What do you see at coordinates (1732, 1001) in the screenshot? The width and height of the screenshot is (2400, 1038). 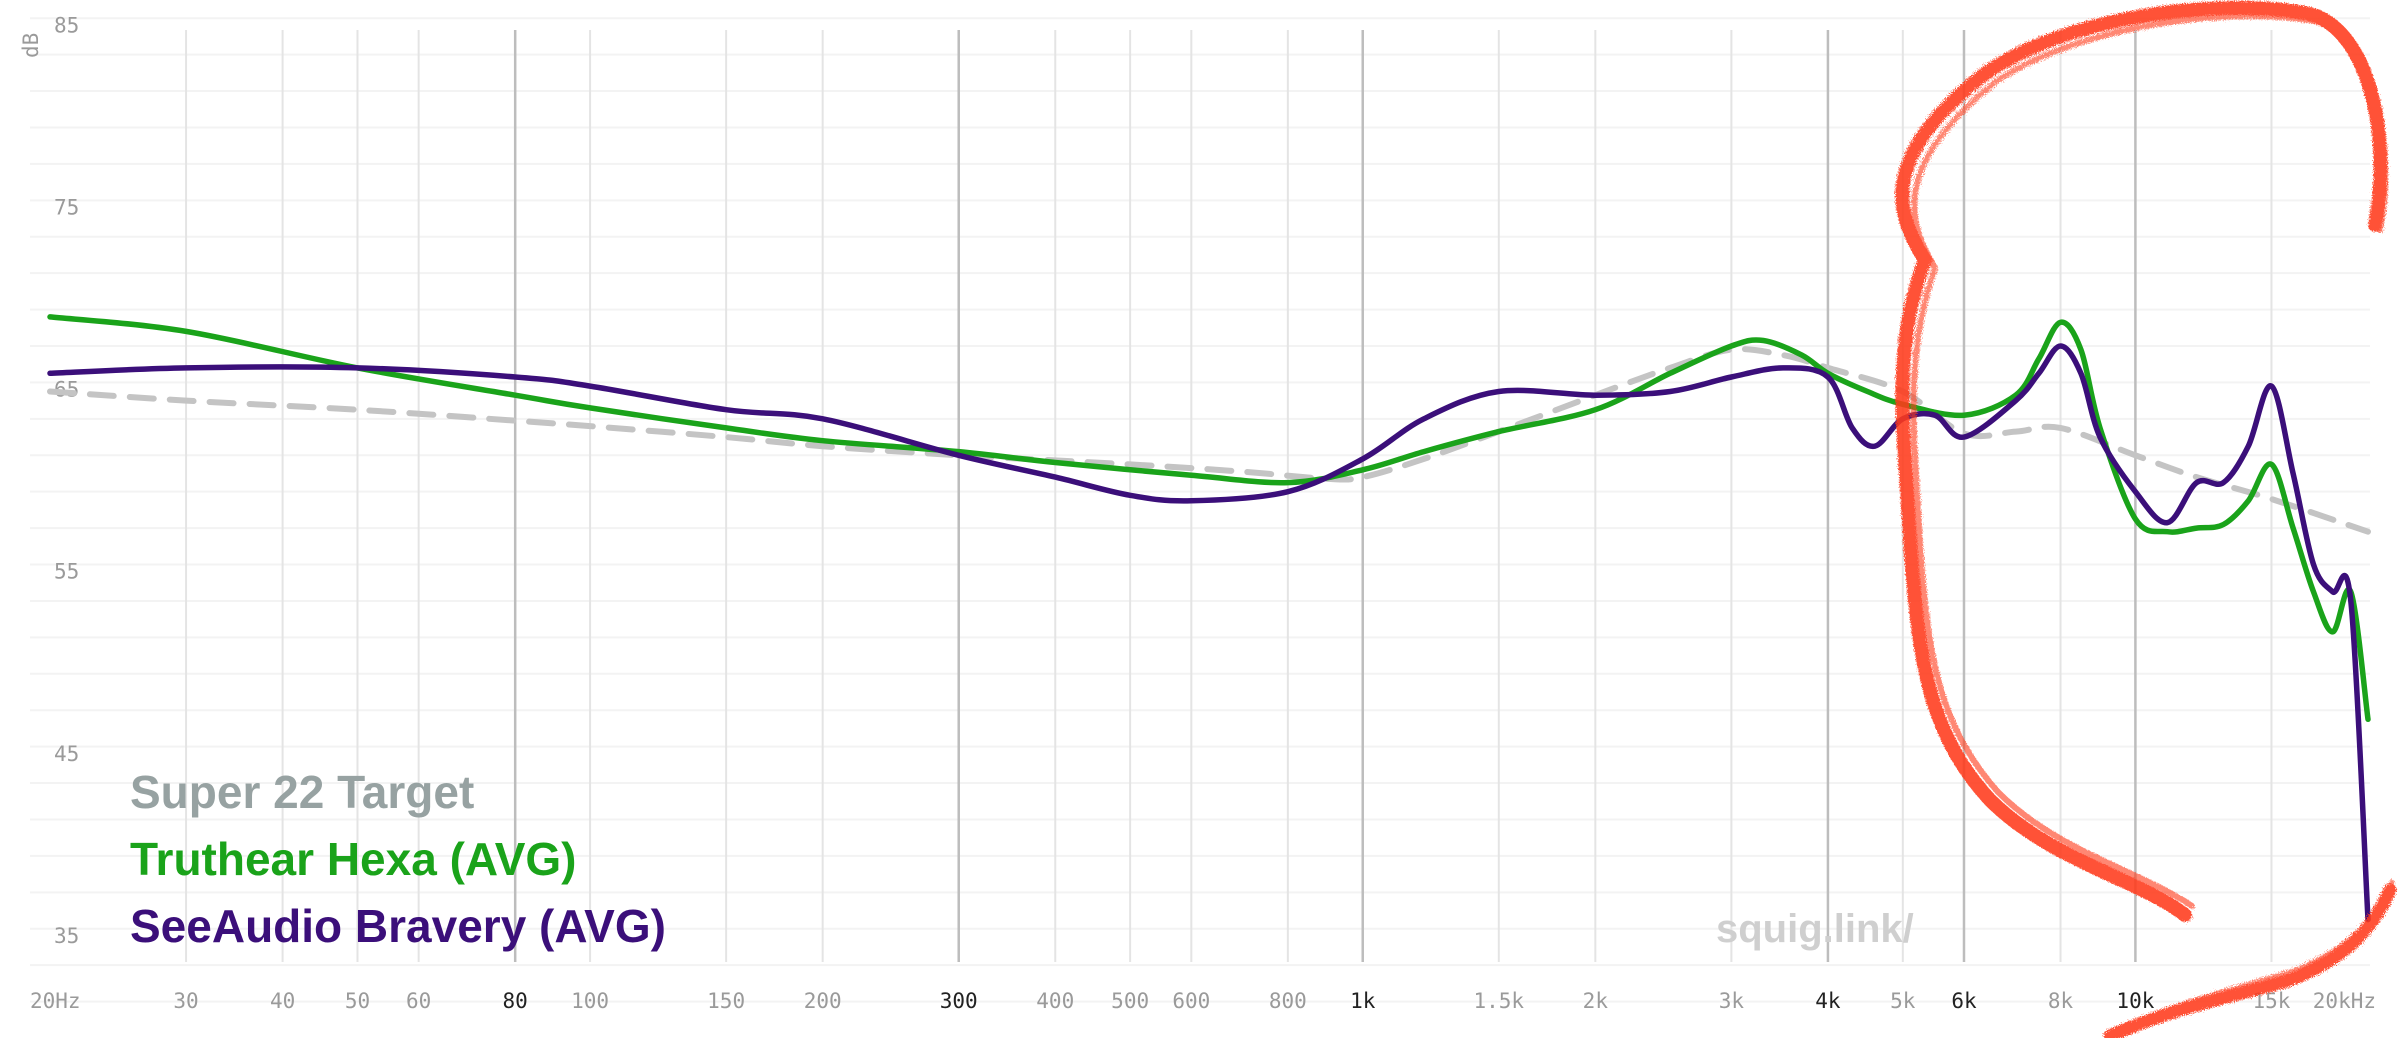 I see `x-tick-label: 3k` at bounding box center [1732, 1001].